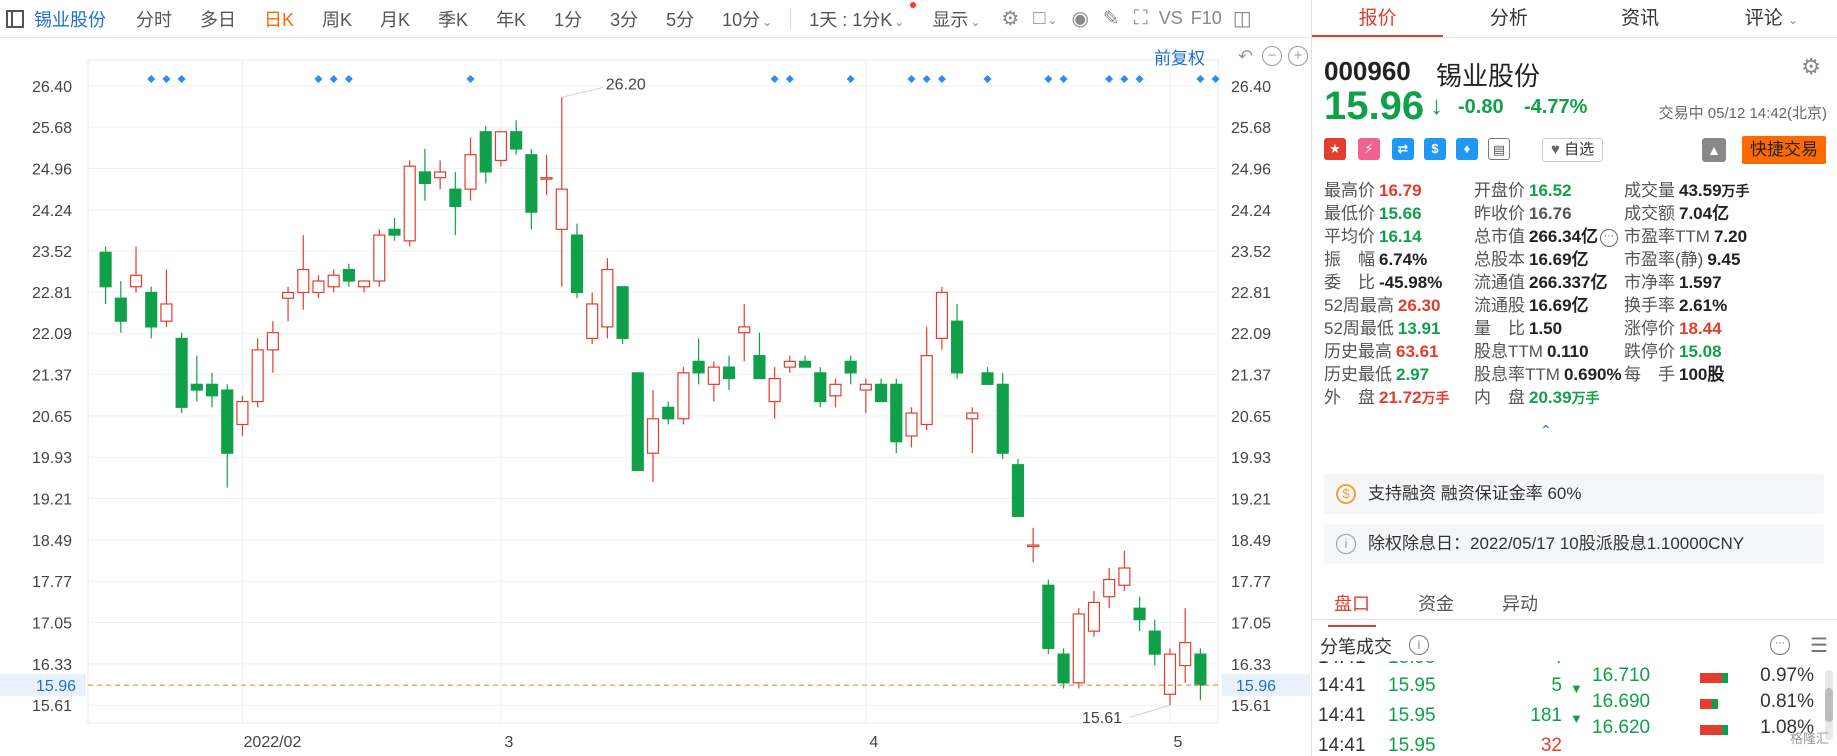 The image size is (1837, 756). What do you see at coordinates (1700, 328) in the screenshot?
I see `metric-value: 18.44` at bounding box center [1700, 328].